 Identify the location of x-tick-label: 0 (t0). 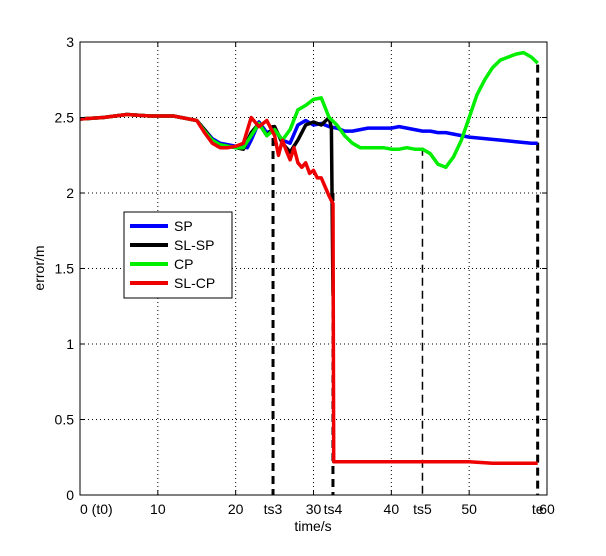
(96, 509).